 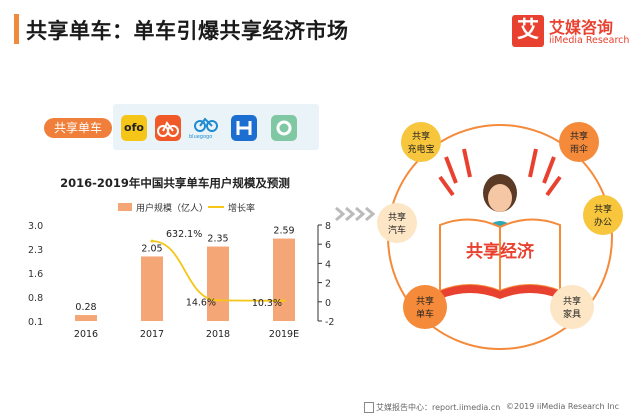 What do you see at coordinates (328, 284) in the screenshot?
I see `right-axis-tick-label: 2` at bounding box center [328, 284].